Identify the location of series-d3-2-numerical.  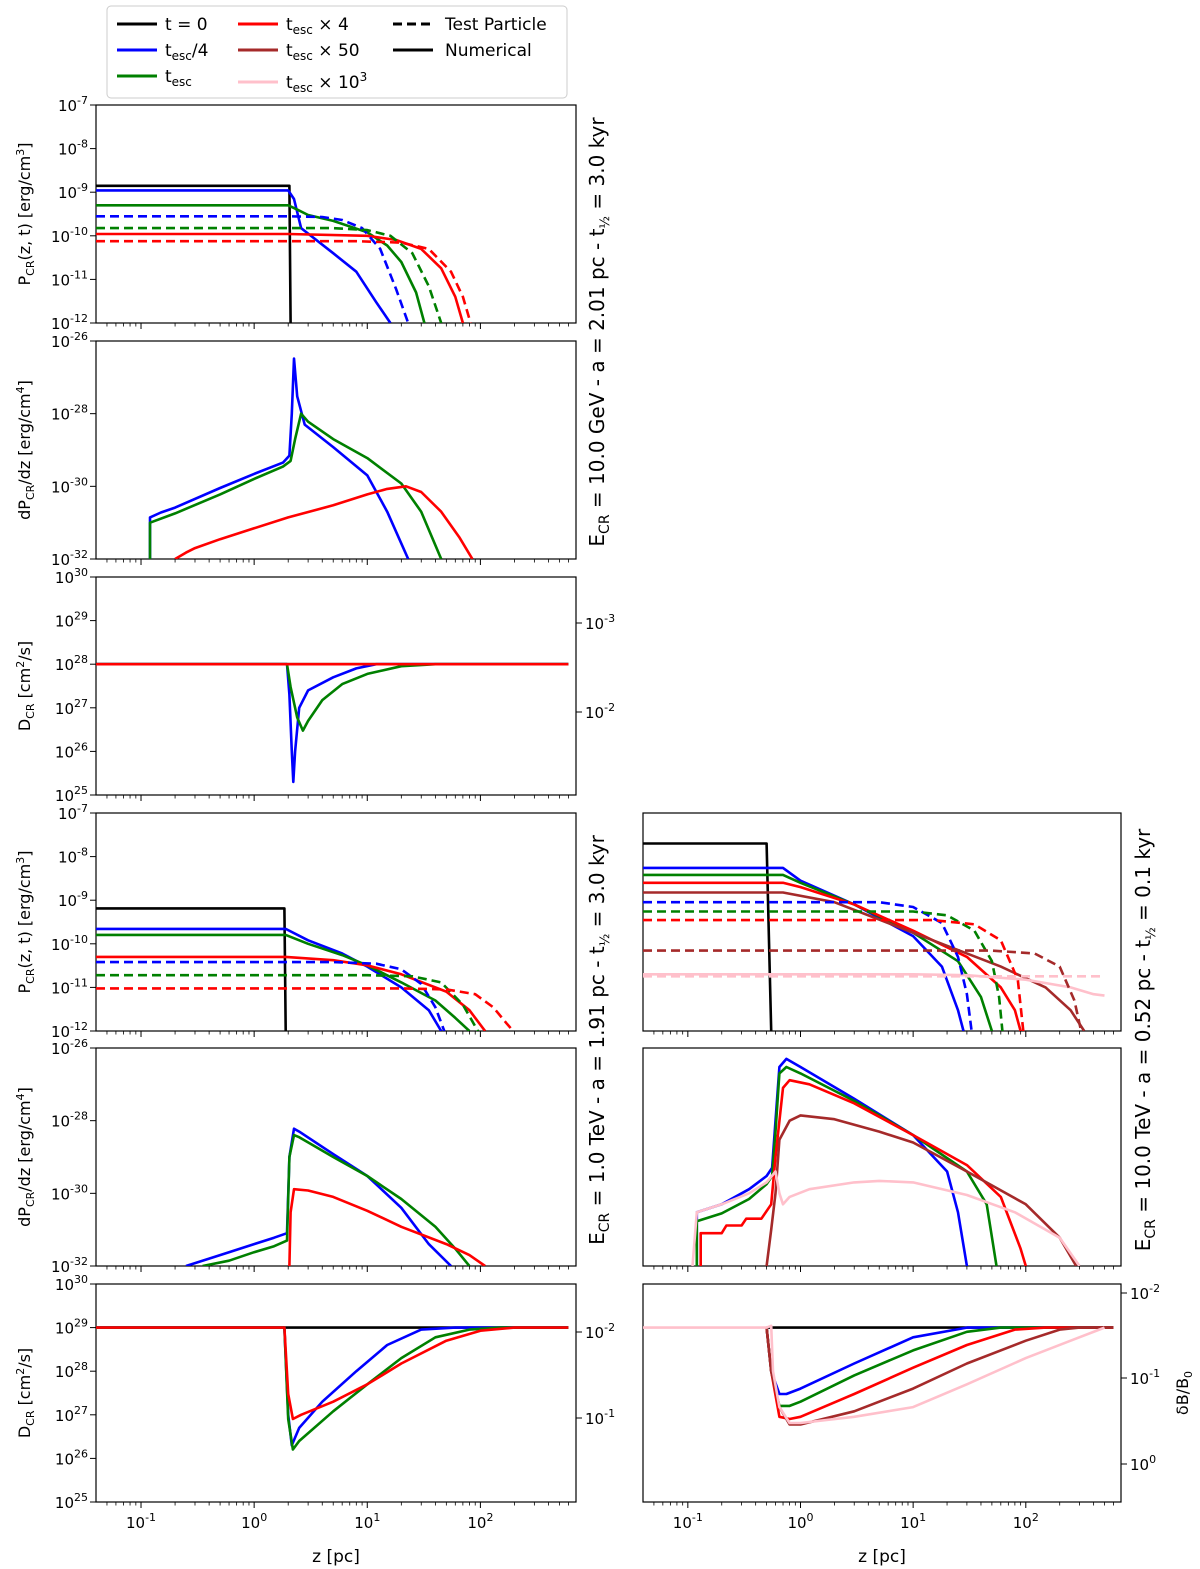
(939, 1367).